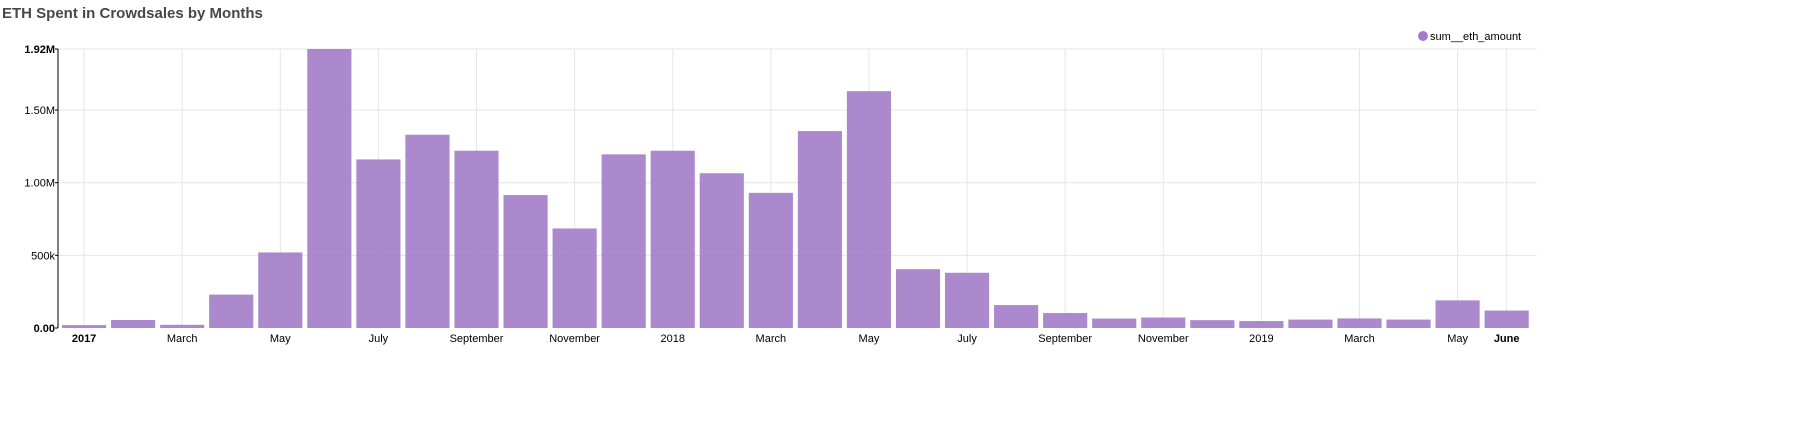  I want to click on legend-label: sum__eth_amount, so click(1475, 37).